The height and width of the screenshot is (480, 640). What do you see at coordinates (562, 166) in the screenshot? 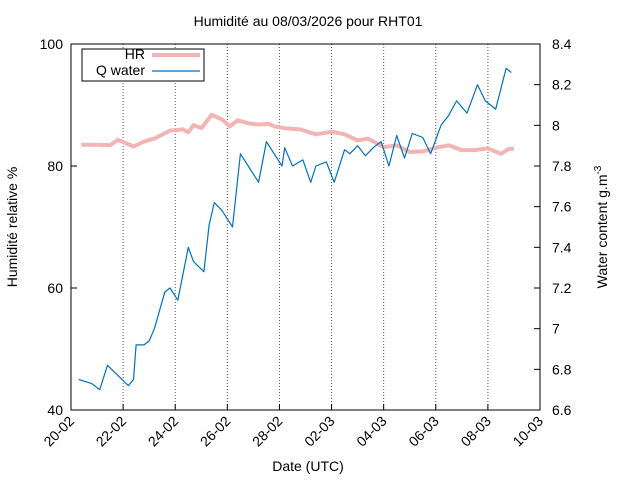
I see `y2-tick-label: 7.8` at bounding box center [562, 166].